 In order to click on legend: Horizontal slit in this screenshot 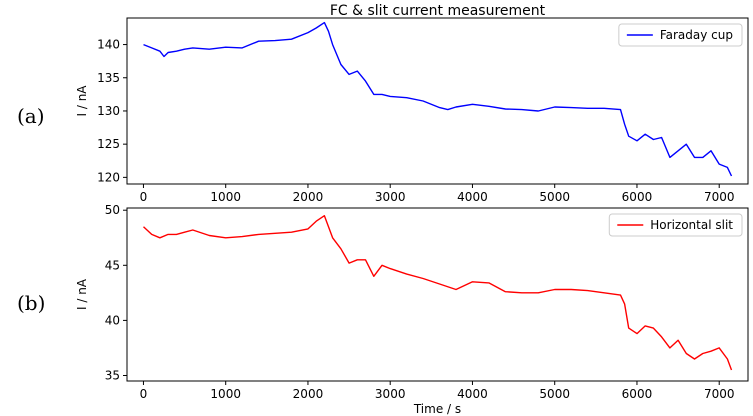, I will do `click(675, 225)`.